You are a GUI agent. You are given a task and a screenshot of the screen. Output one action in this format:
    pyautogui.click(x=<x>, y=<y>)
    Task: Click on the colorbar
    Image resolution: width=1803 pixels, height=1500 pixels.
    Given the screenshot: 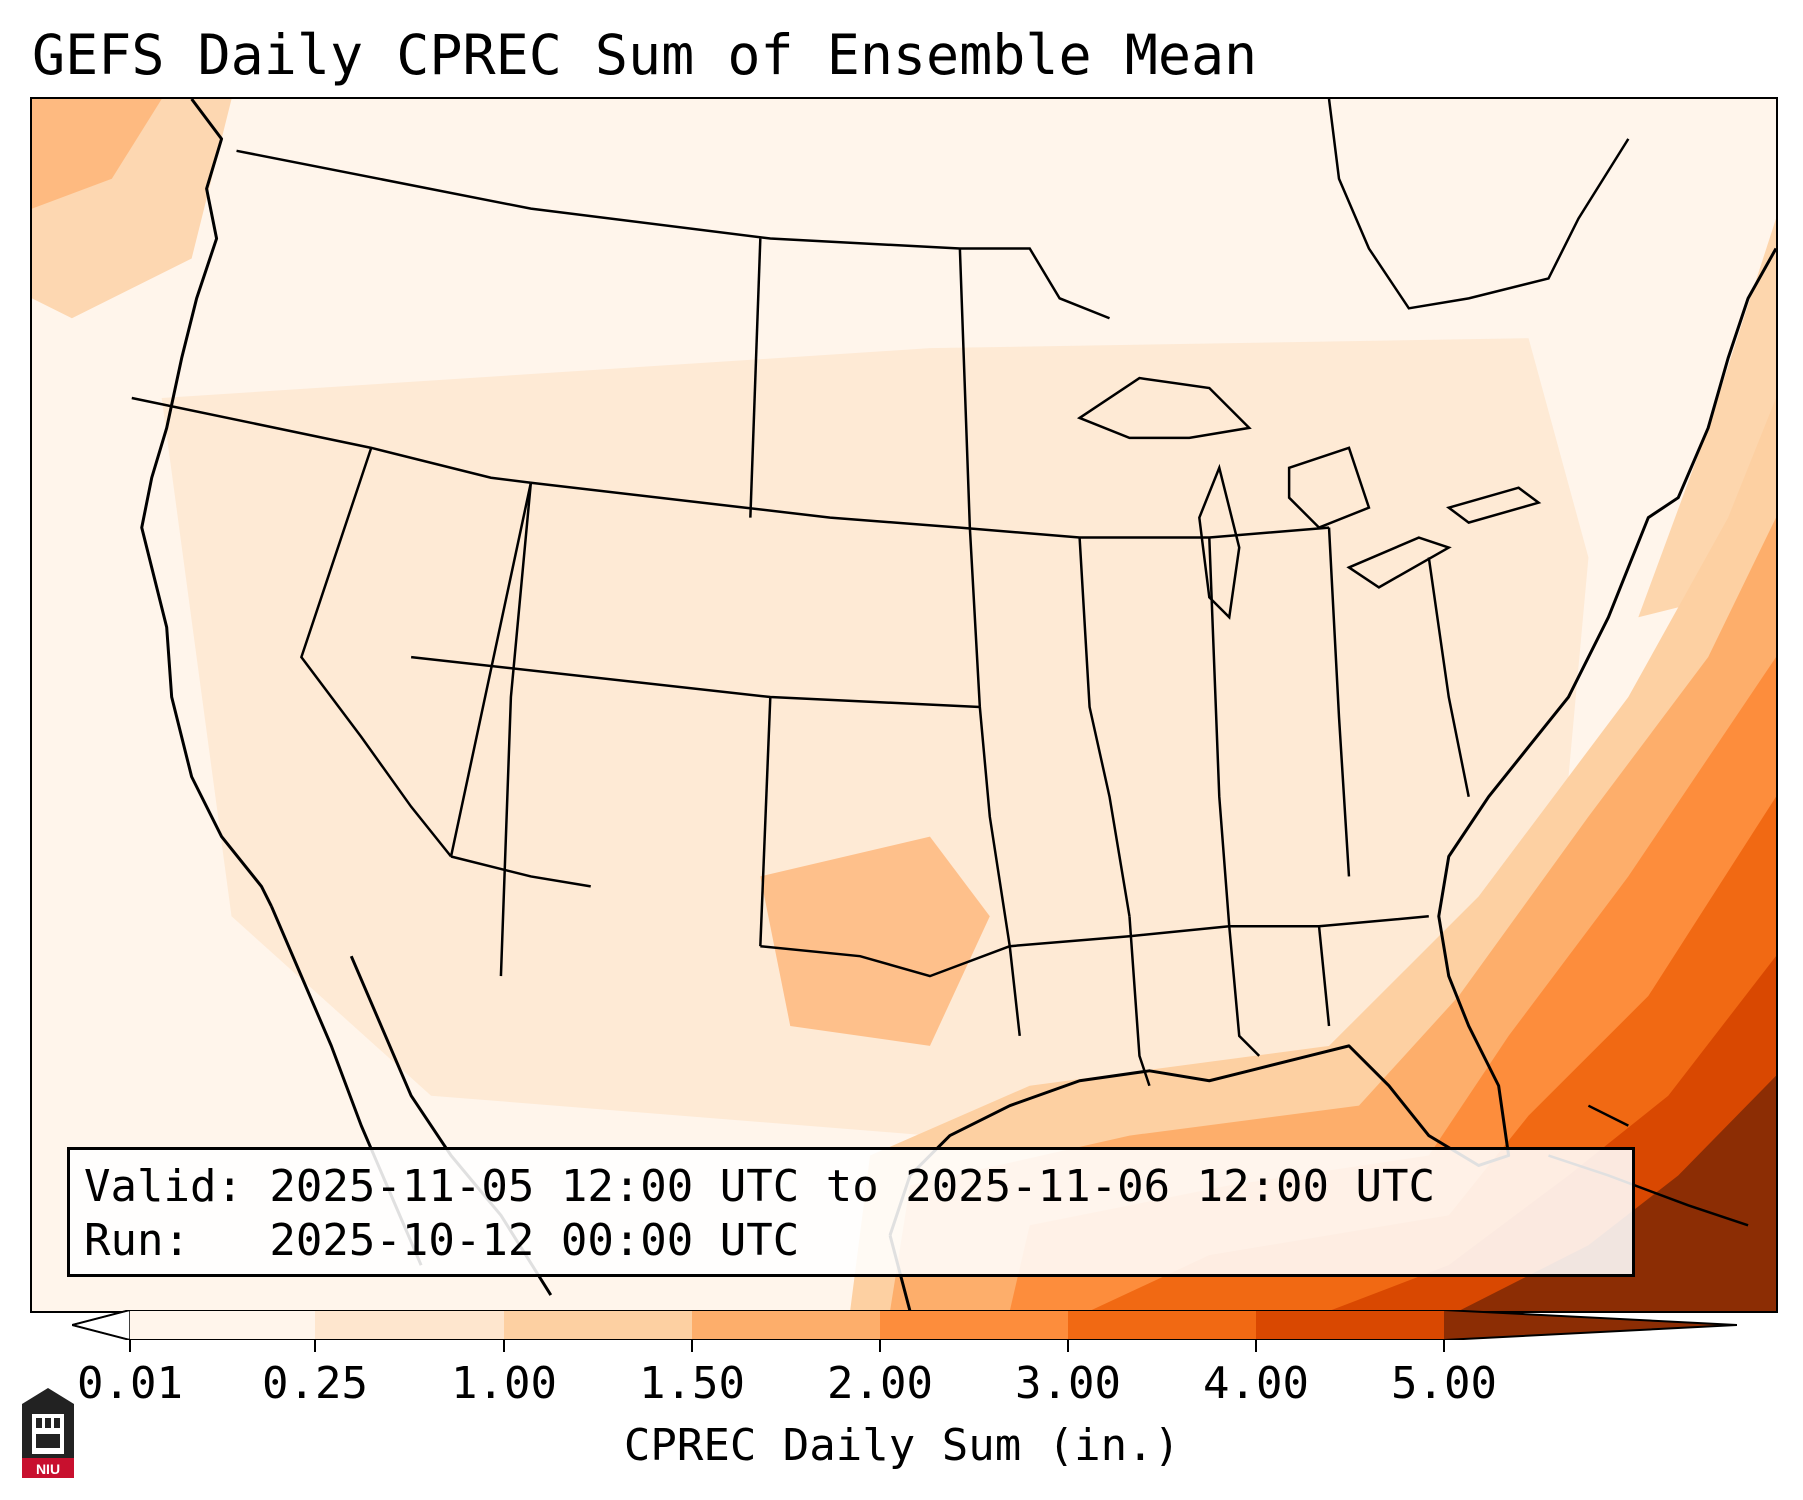 What is the action you would take?
    pyautogui.click(x=904, y=1325)
    